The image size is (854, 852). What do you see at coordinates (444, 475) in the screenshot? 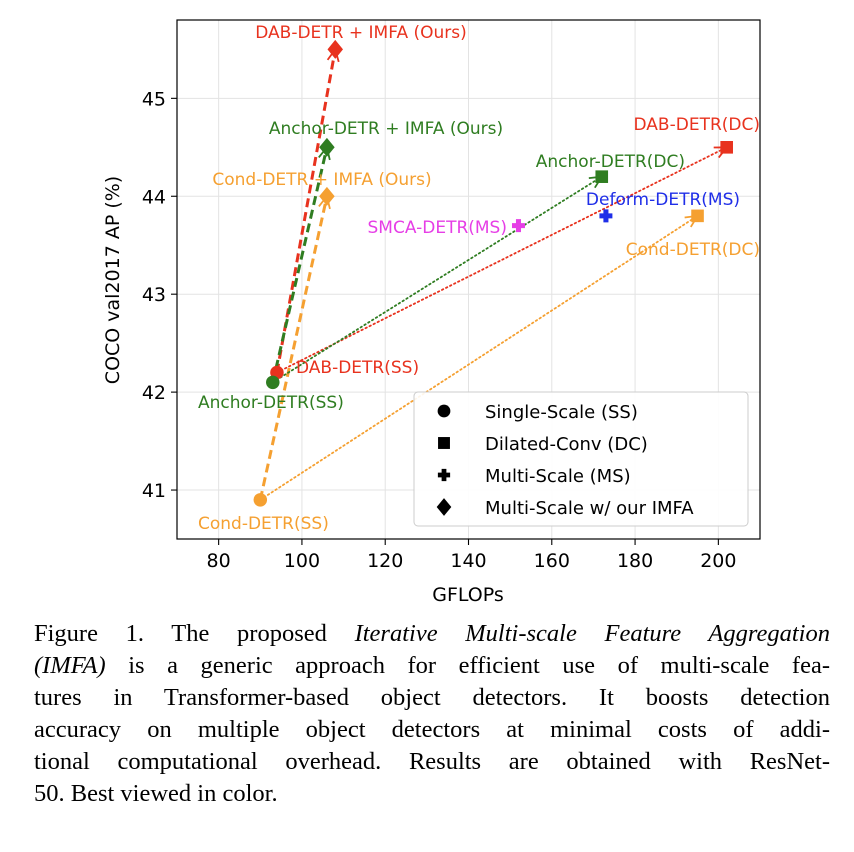
I see `plus-icon` at bounding box center [444, 475].